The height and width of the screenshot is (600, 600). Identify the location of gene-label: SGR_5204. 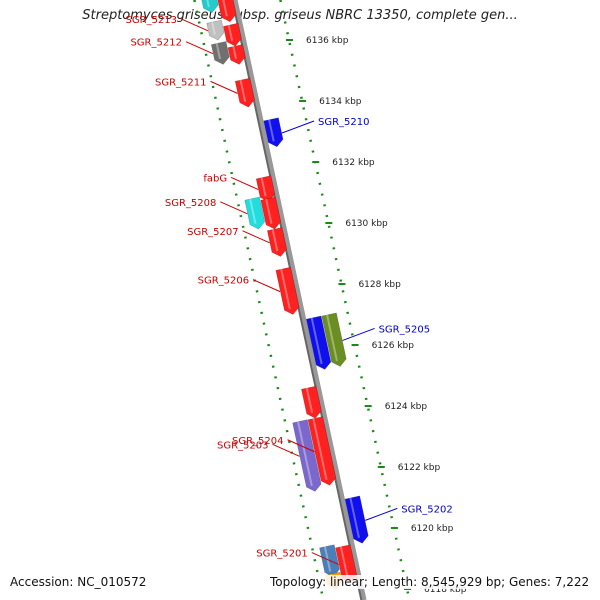
(258, 441).